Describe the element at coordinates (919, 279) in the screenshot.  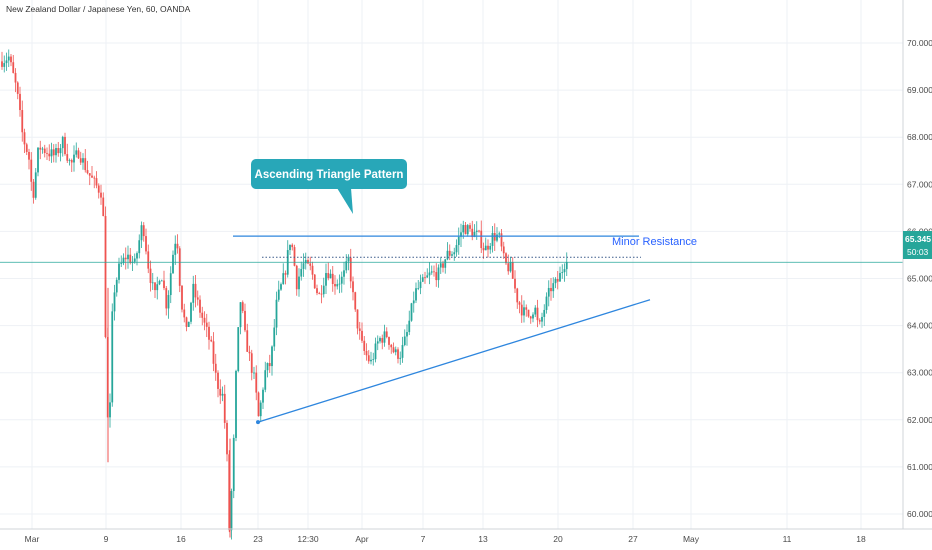
I see `price-tick-label: 65.000` at that location.